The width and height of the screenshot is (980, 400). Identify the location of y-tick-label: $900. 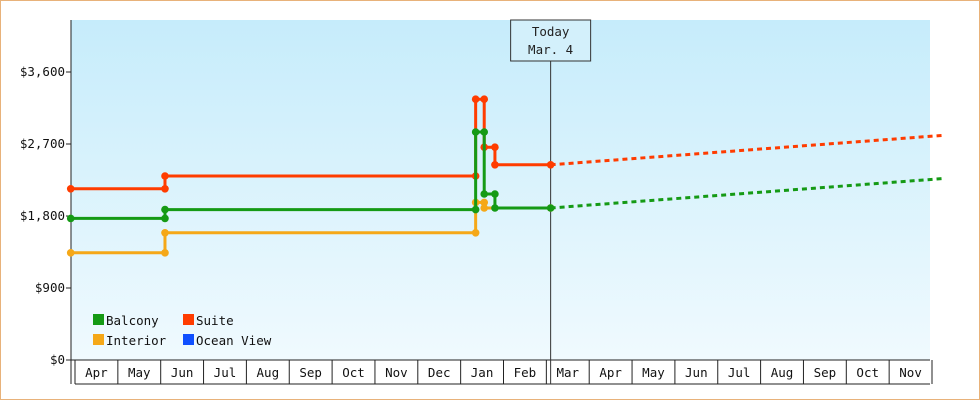
(50, 287).